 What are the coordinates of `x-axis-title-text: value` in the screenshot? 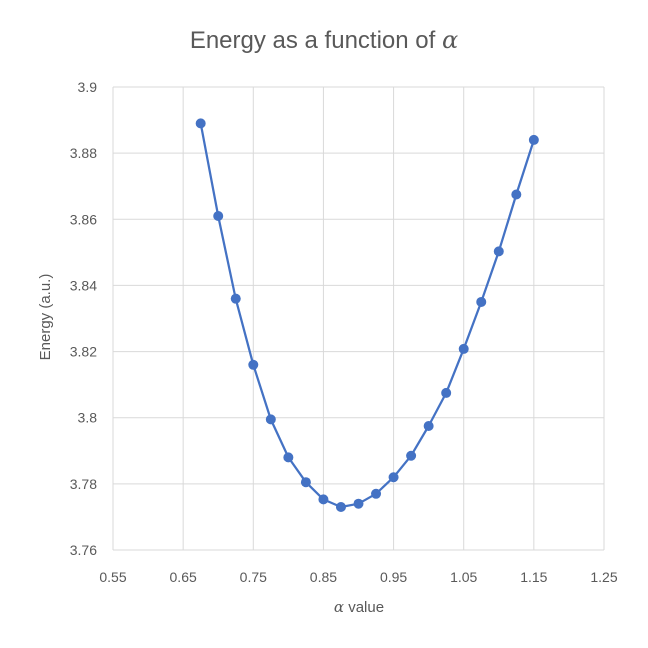 It's located at (364, 607).